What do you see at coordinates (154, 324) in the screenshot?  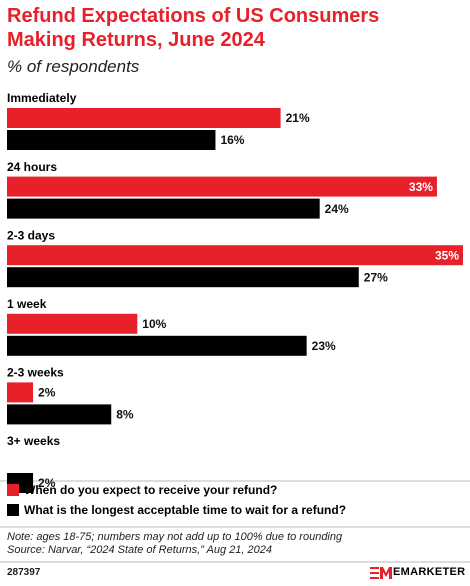 I see `value-label: 10%` at bounding box center [154, 324].